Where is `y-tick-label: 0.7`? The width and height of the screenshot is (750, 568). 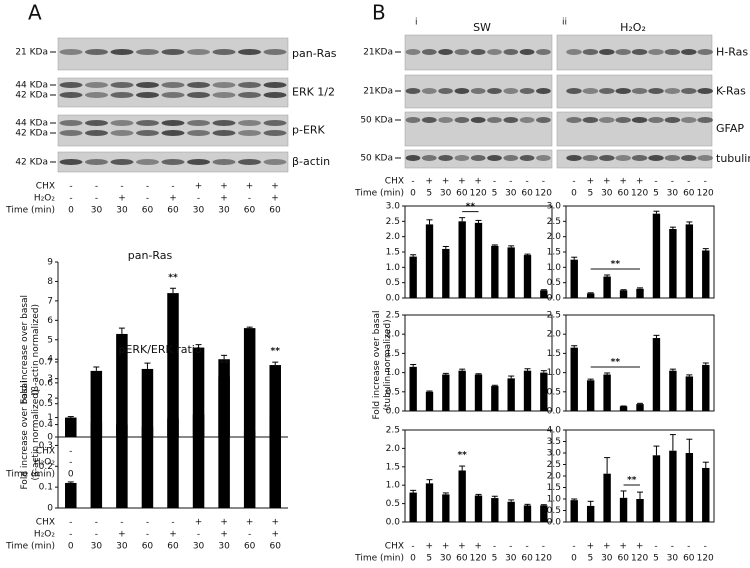
y-tick-label: 0.7 is located at coordinates (46, 363).